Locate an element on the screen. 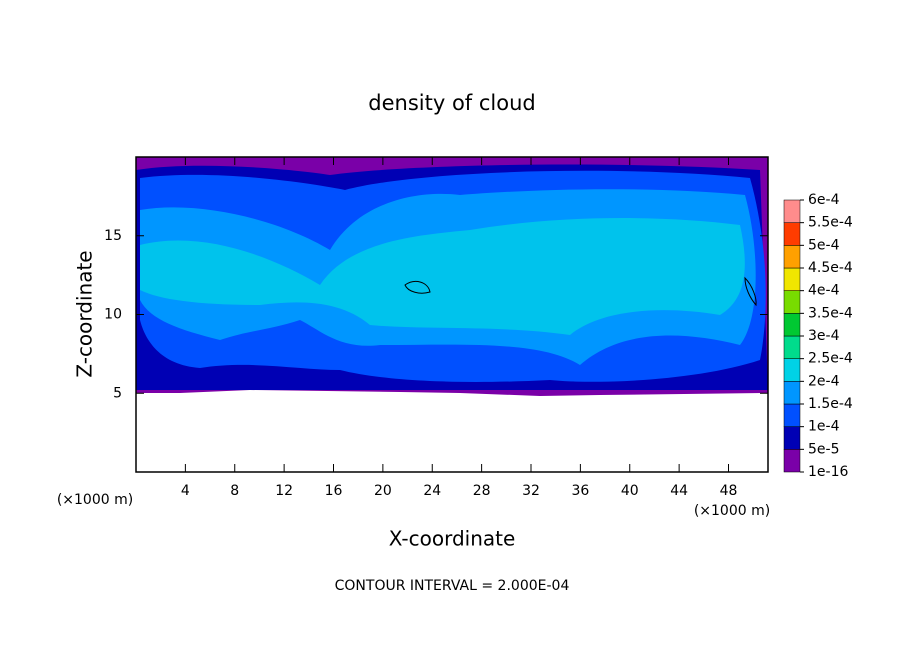 The height and width of the screenshot is (654, 904). colorbar-label: 1.5e-4 is located at coordinates (830, 404).